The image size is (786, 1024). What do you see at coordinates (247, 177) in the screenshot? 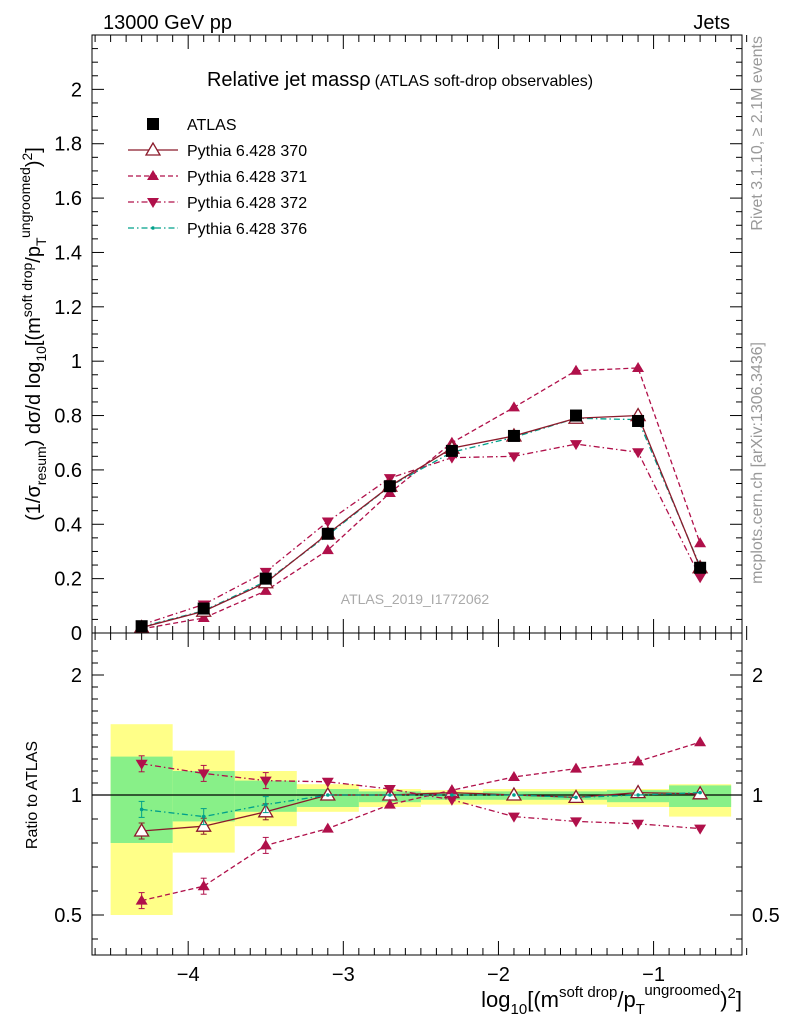
I see `legend-label: Pythia 6.428 371` at bounding box center [247, 177].